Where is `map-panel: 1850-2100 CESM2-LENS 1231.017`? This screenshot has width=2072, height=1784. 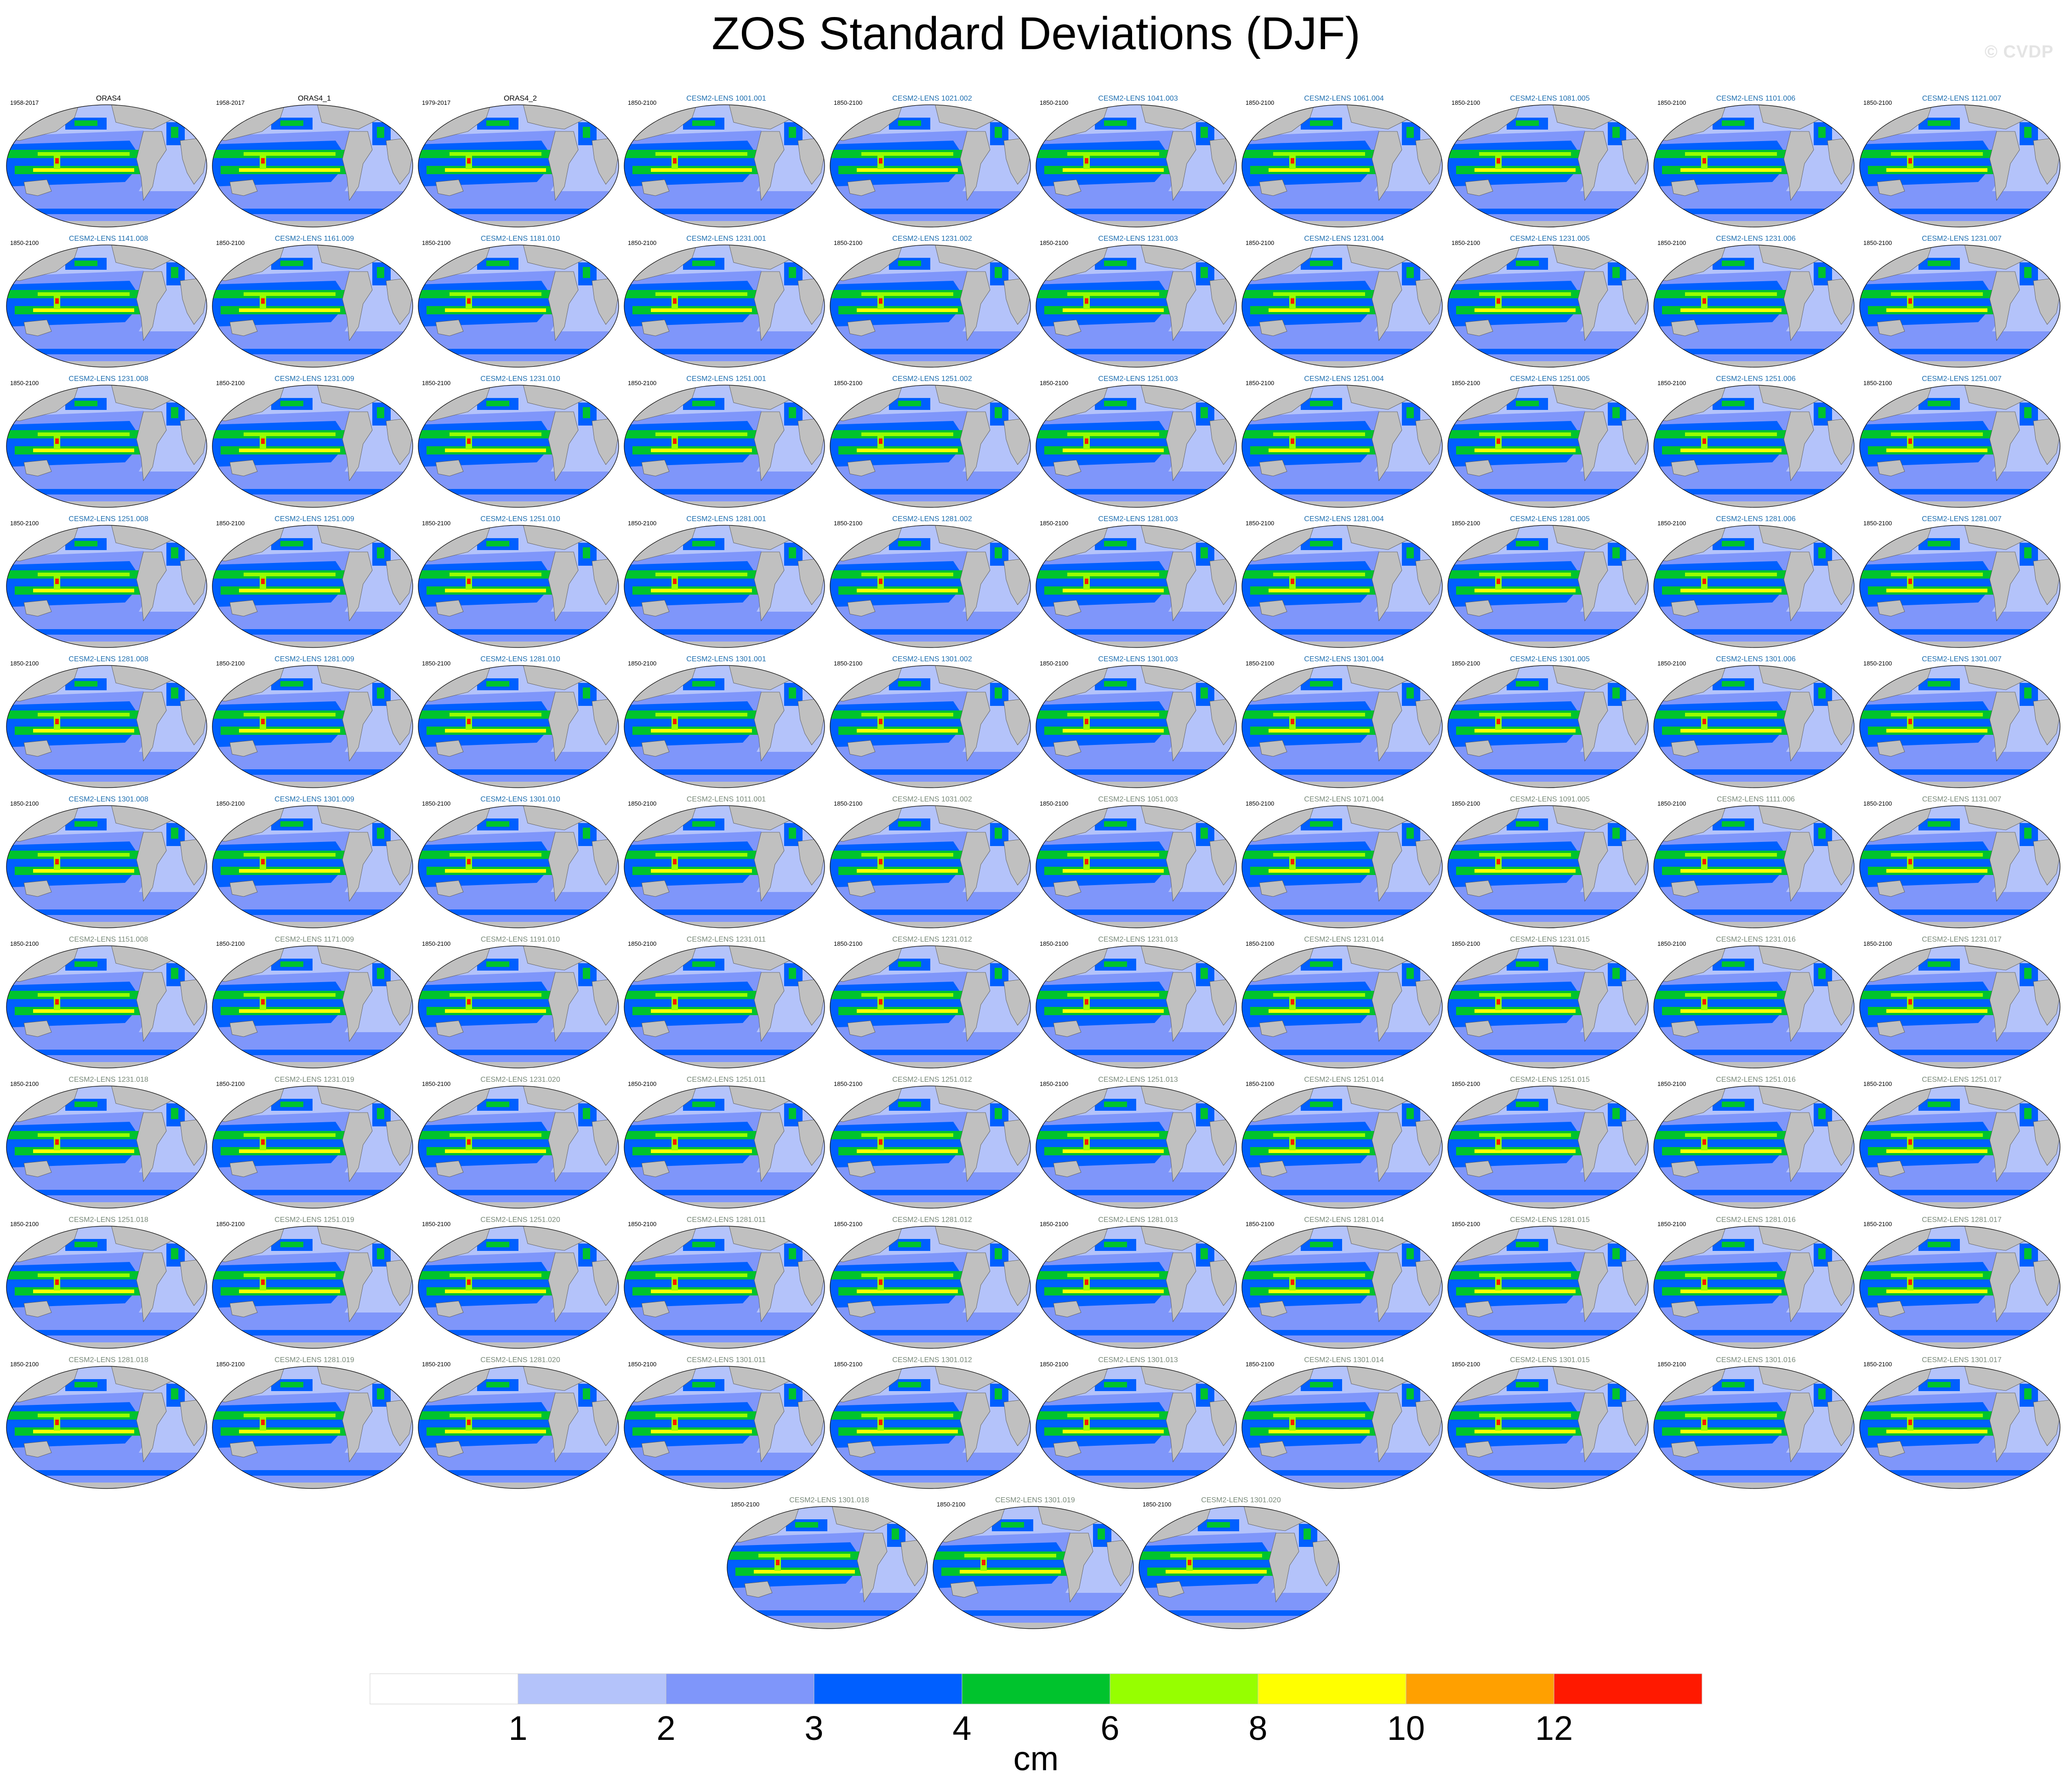 map-panel: 1850-2100 CESM2-LENS 1231.017 is located at coordinates (1962, 1002).